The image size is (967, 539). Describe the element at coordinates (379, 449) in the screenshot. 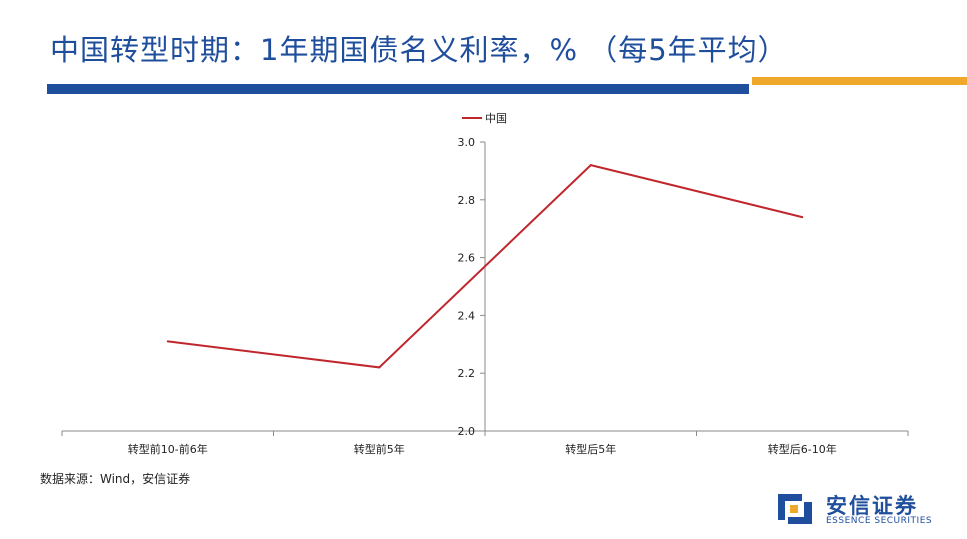

I see `x-tick-label: 转型前5年` at that location.